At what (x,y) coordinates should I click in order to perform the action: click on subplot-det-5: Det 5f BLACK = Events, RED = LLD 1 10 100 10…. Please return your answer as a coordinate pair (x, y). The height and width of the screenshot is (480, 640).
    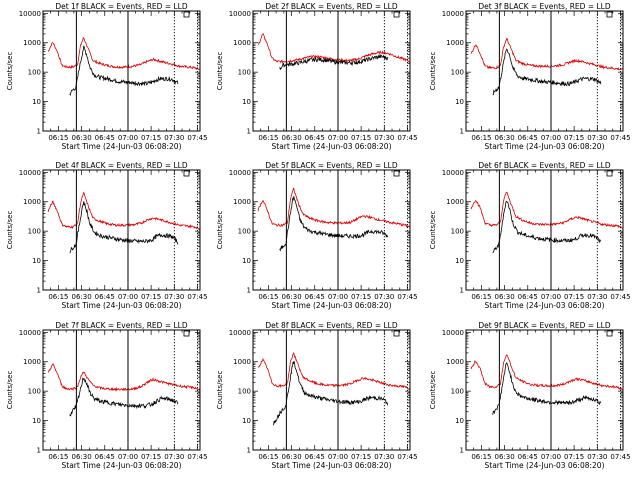
    Looking at the image, I should click on (317, 235).